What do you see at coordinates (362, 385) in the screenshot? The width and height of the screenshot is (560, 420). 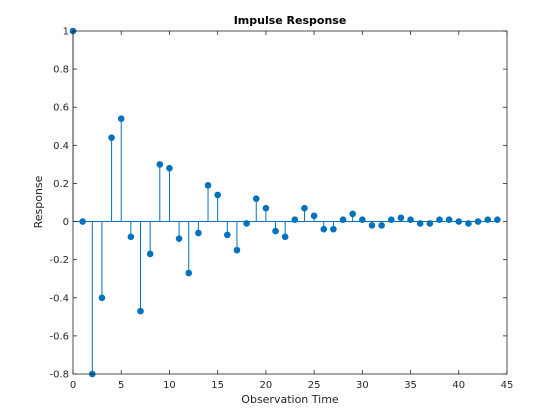 I see `x-tick-label: 30` at bounding box center [362, 385].